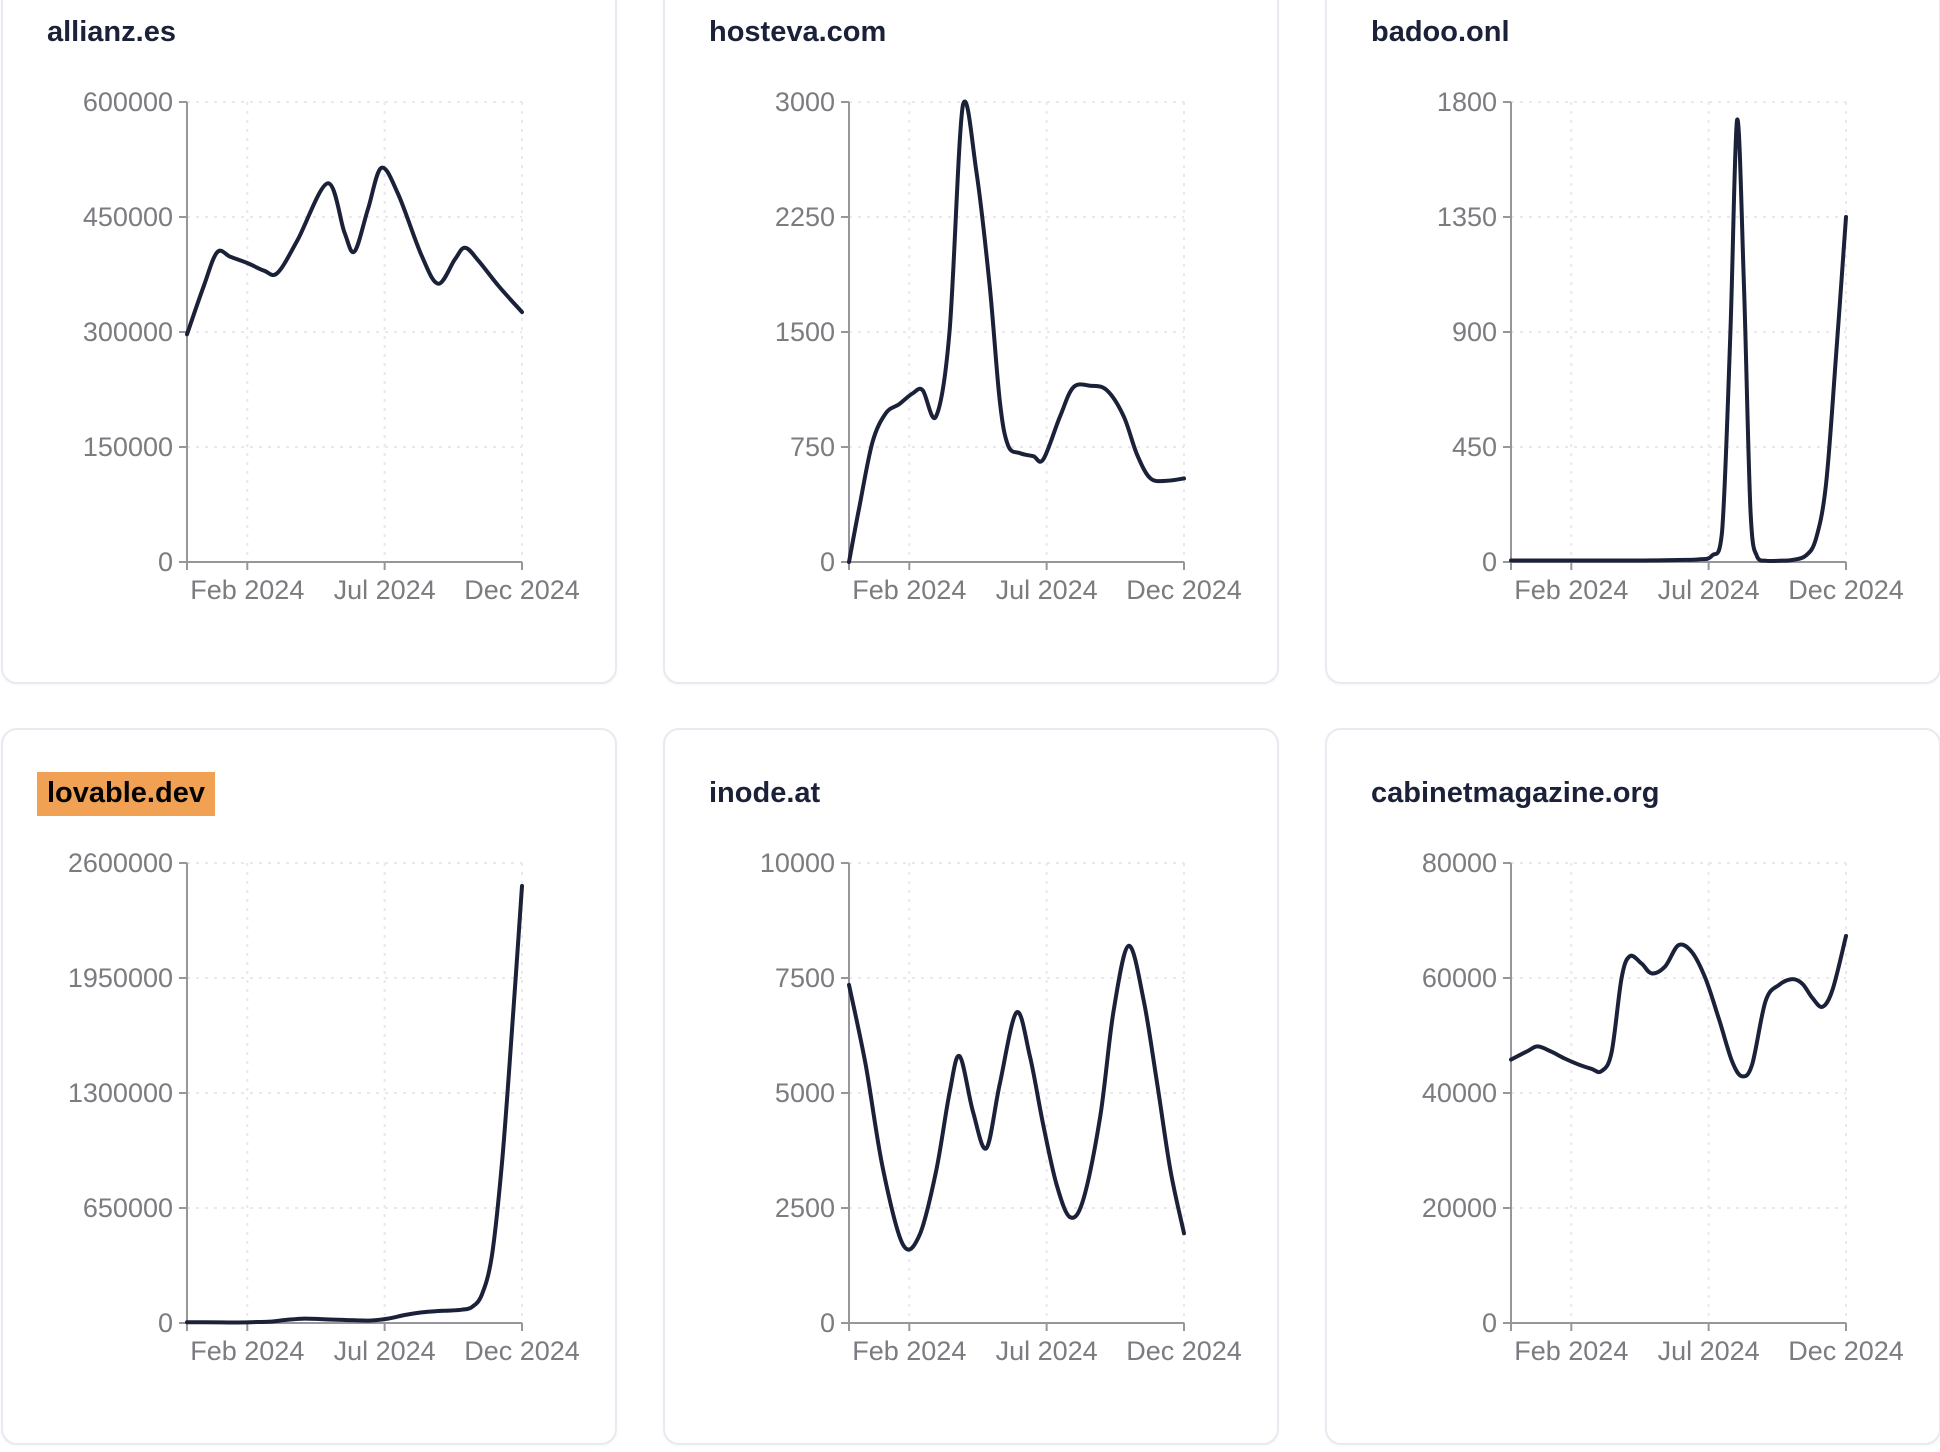  I want to click on y-axis-labels: 0 150000 300000 450000 600000, so click(128, 332).